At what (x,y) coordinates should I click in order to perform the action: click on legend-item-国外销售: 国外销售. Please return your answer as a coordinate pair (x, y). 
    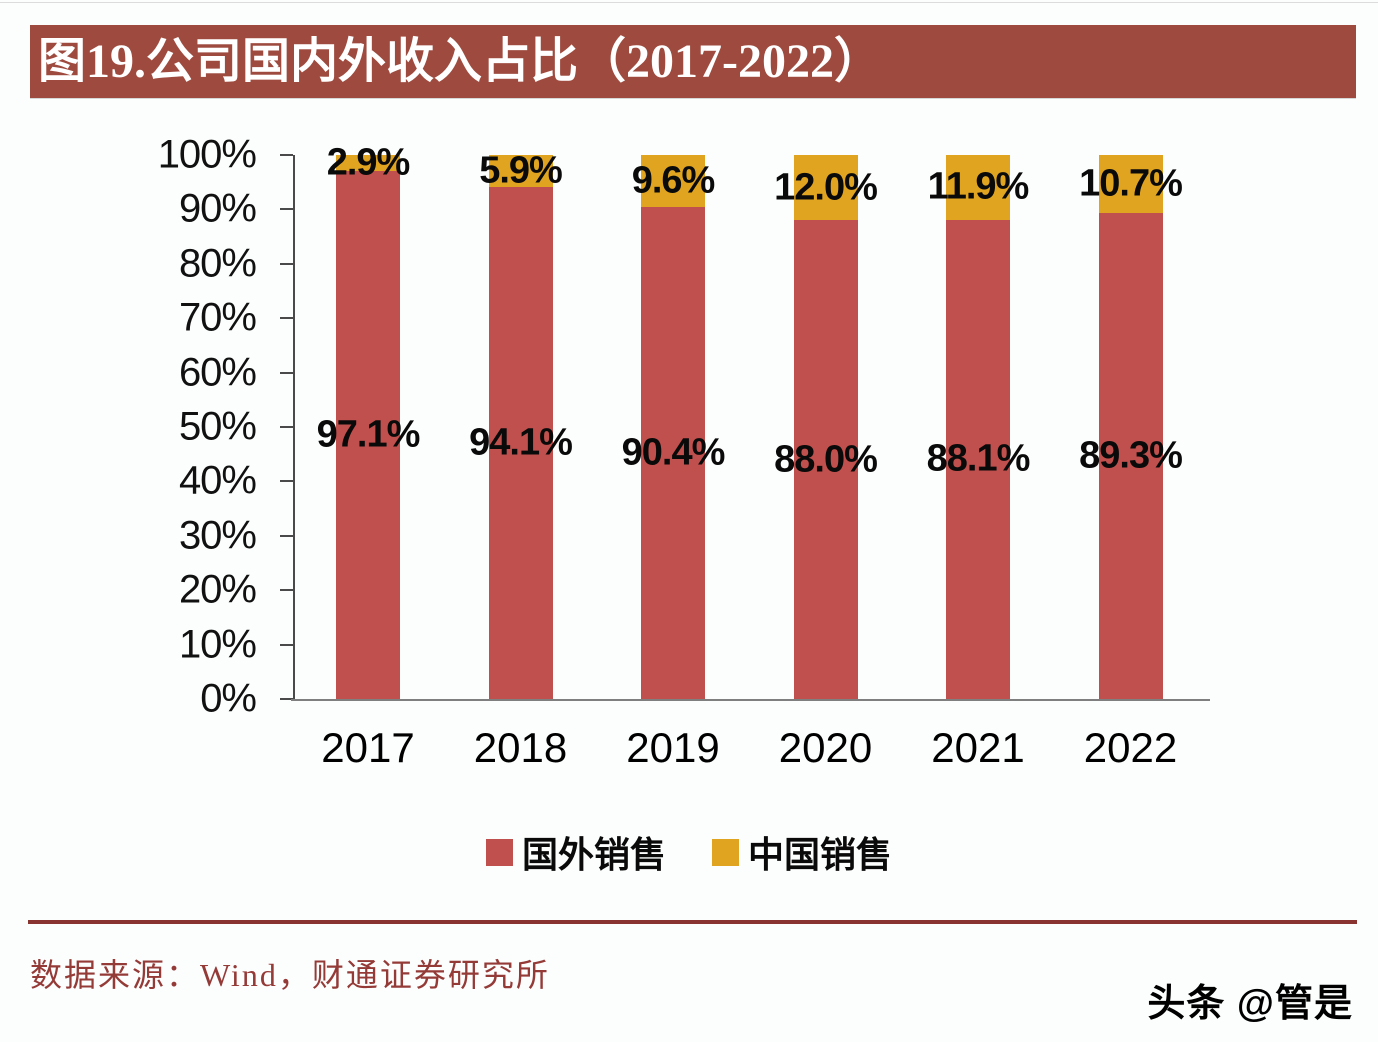
    Looking at the image, I should click on (575, 852).